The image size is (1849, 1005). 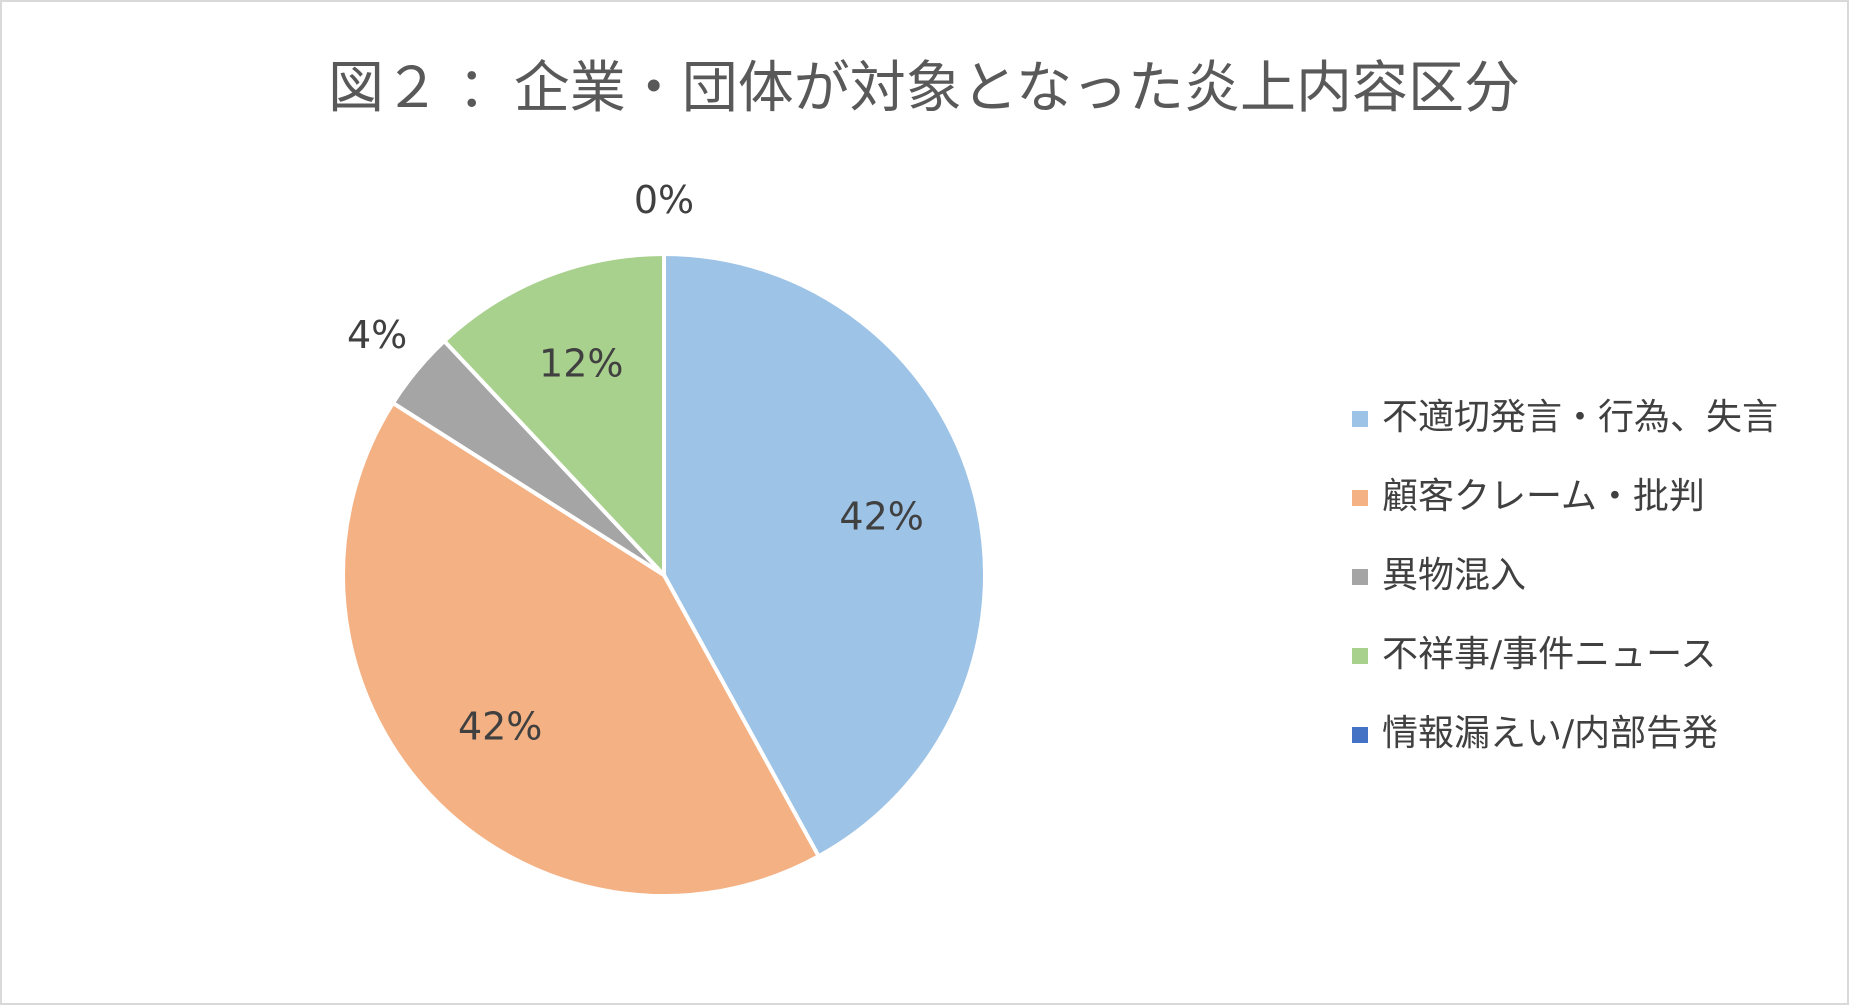 I want to click on data-label: 4%, so click(x=377, y=335).